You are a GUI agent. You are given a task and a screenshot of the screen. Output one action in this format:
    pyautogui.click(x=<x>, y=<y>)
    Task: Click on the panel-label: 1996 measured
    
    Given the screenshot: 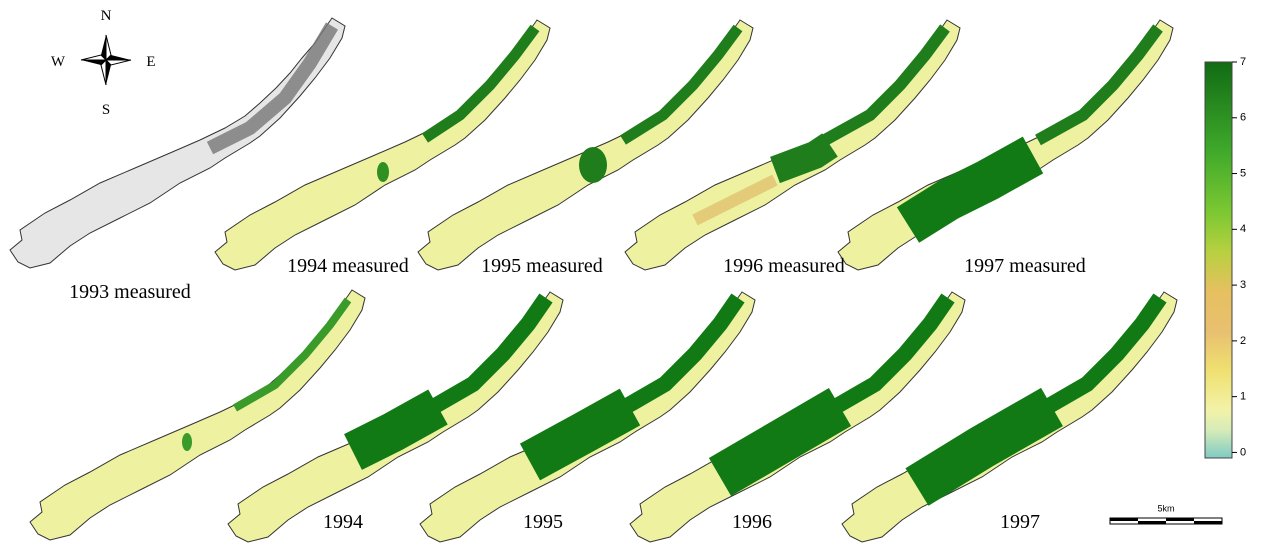 What is the action you would take?
    pyautogui.click(x=784, y=266)
    